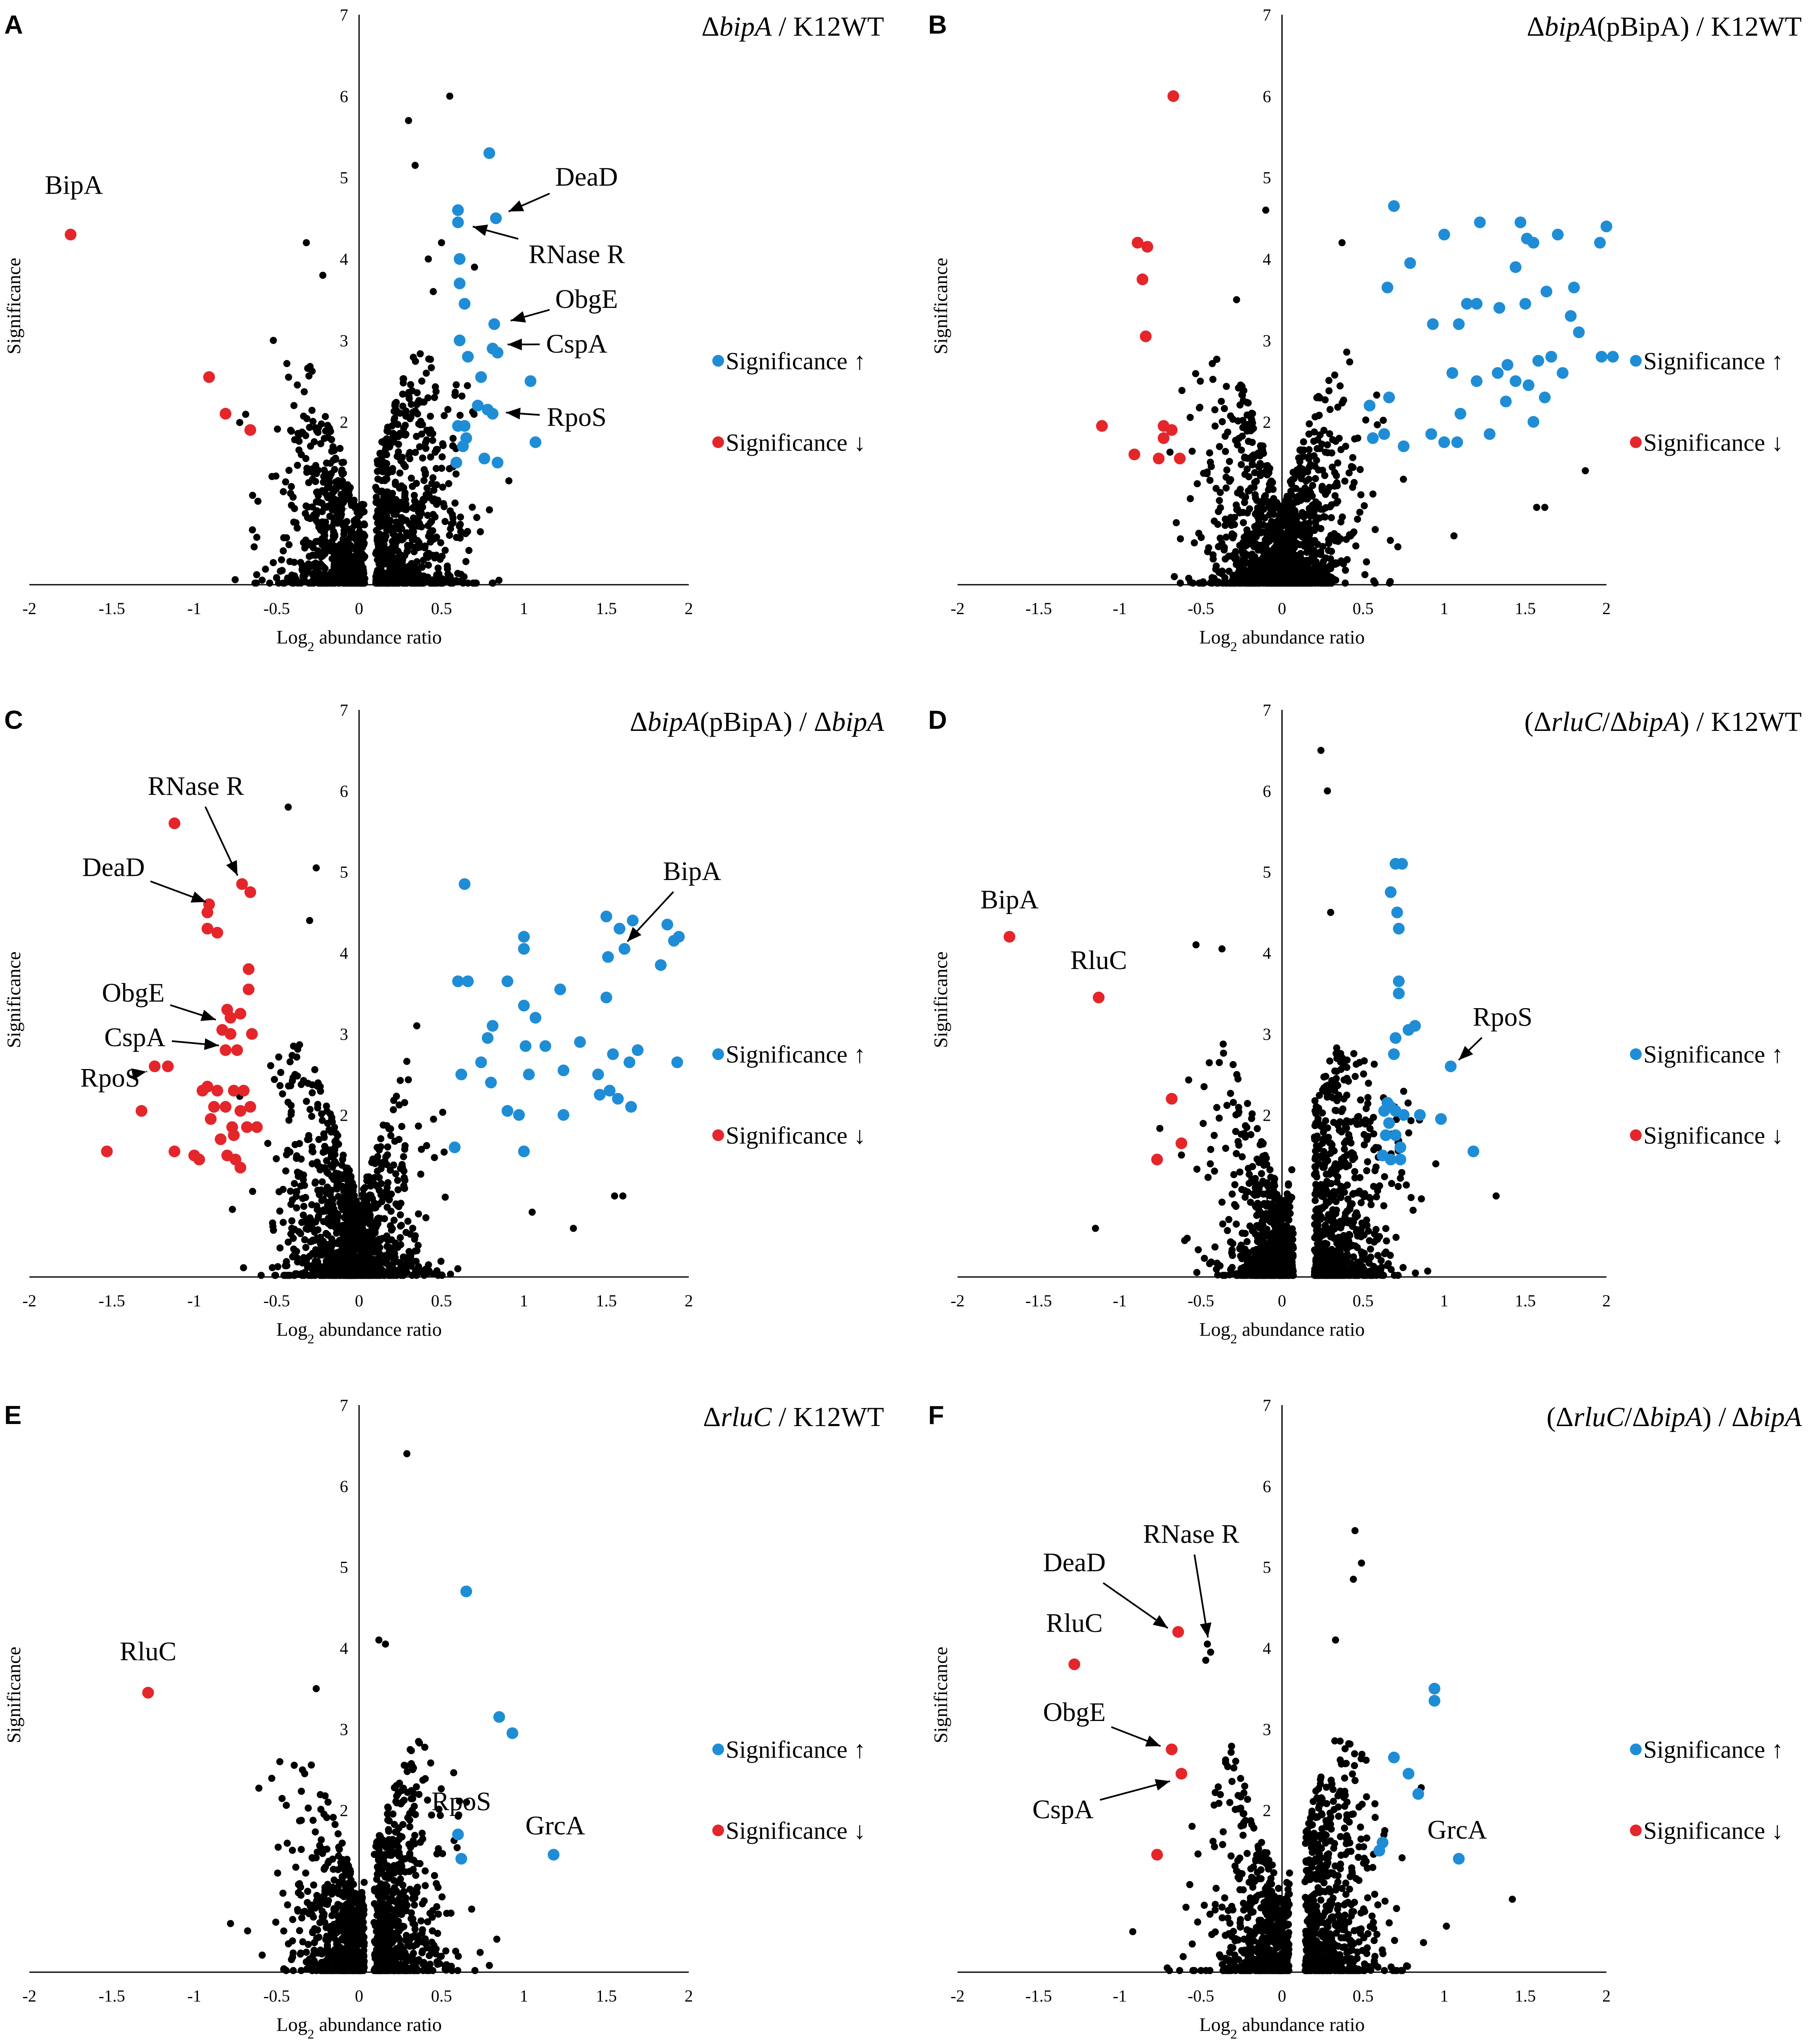  Describe the element at coordinates (1120, 1300) in the screenshot. I see `x-tick-label: -1` at that location.